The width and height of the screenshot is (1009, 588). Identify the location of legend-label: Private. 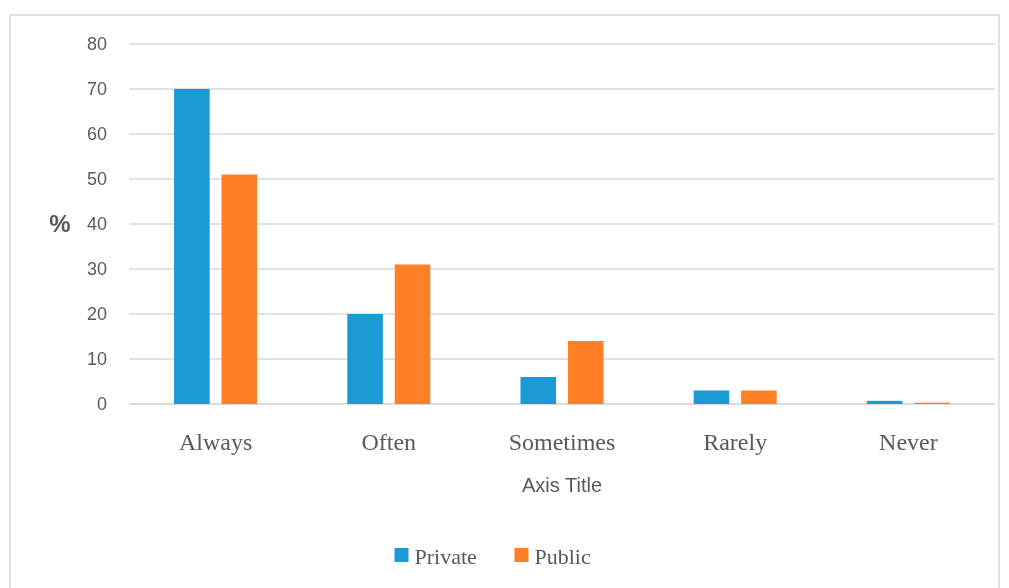
(445, 556).